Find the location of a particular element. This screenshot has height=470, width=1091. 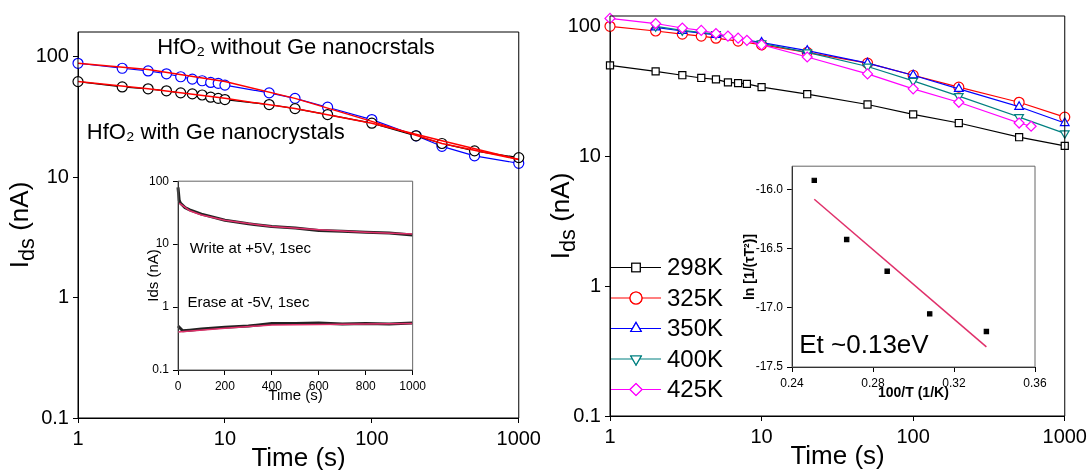

annotation: HfO₂ with Ge nanocrystals is located at coordinates (215, 131).